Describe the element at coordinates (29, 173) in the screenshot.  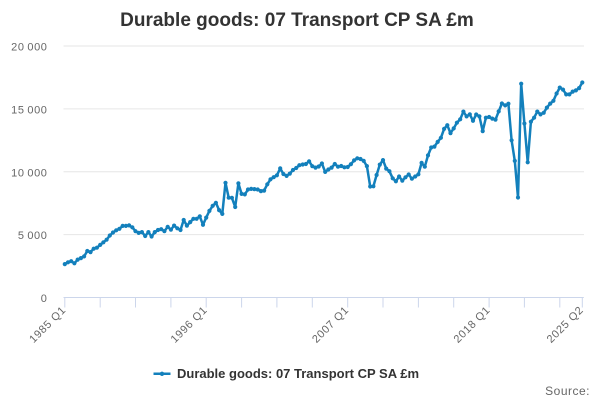
I see `svg-text: 10 000` at that location.